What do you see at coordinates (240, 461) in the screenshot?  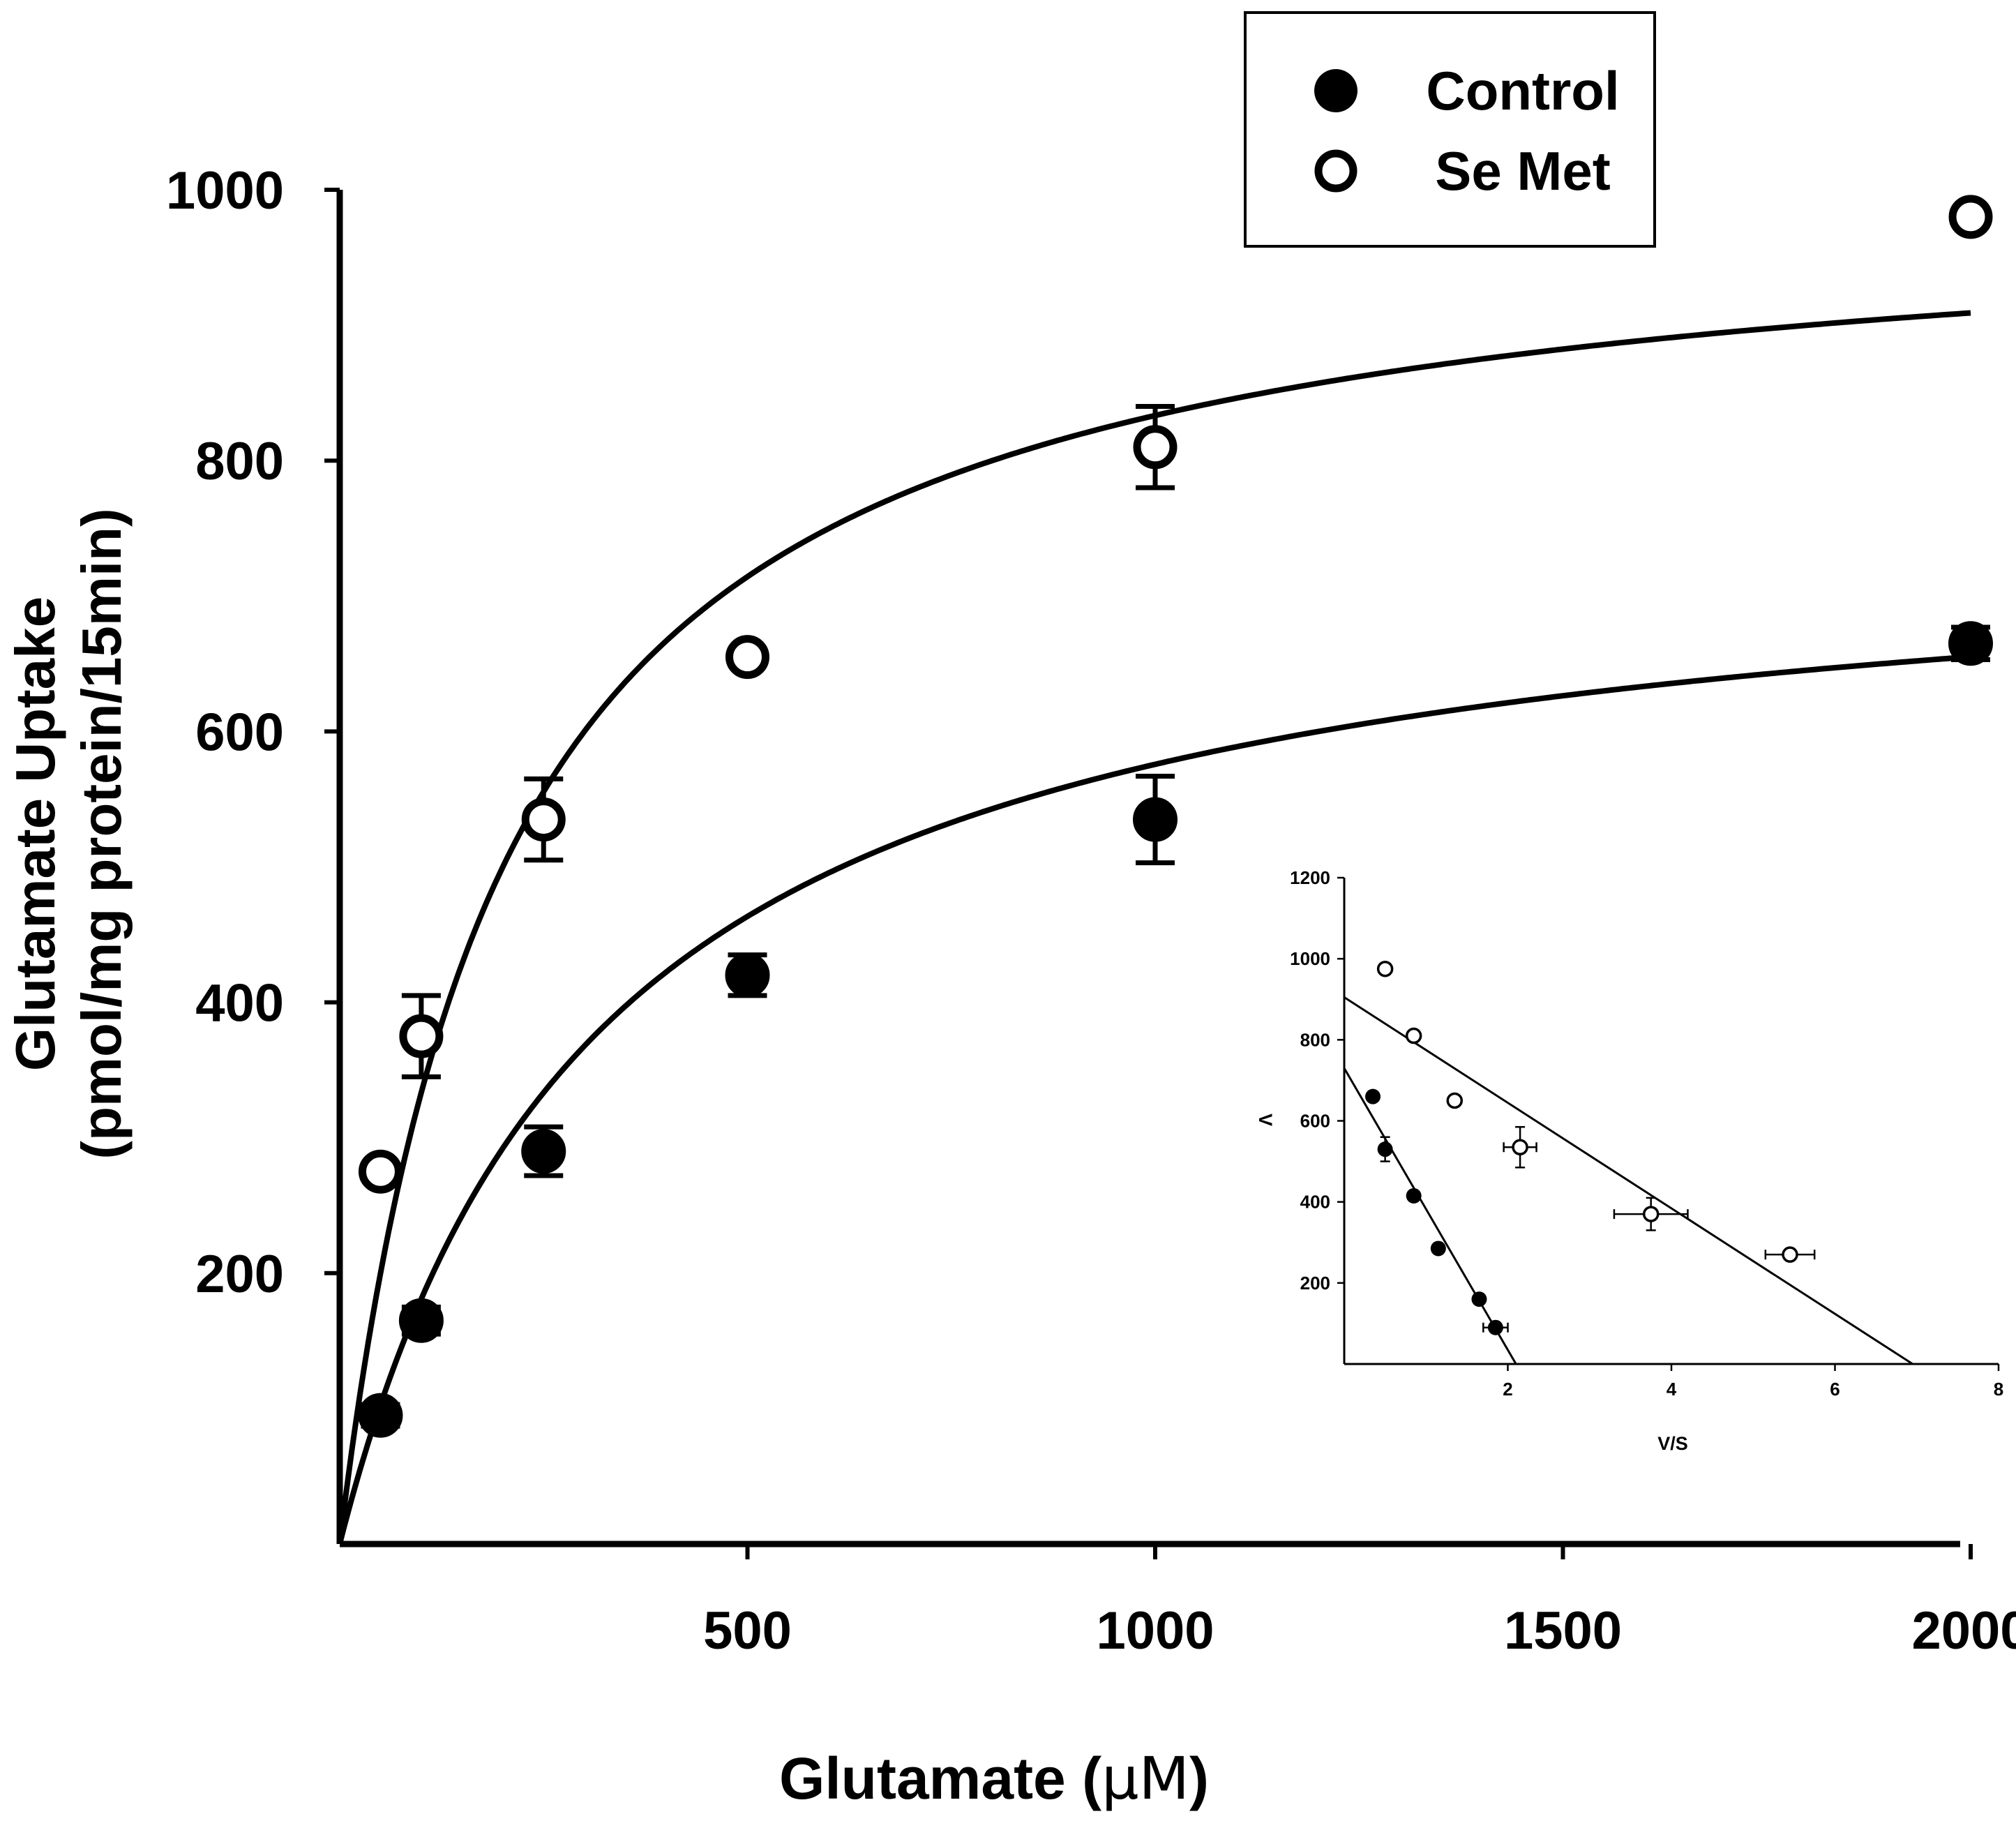 I see `y-tick-label: 800` at bounding box center [240, 461].